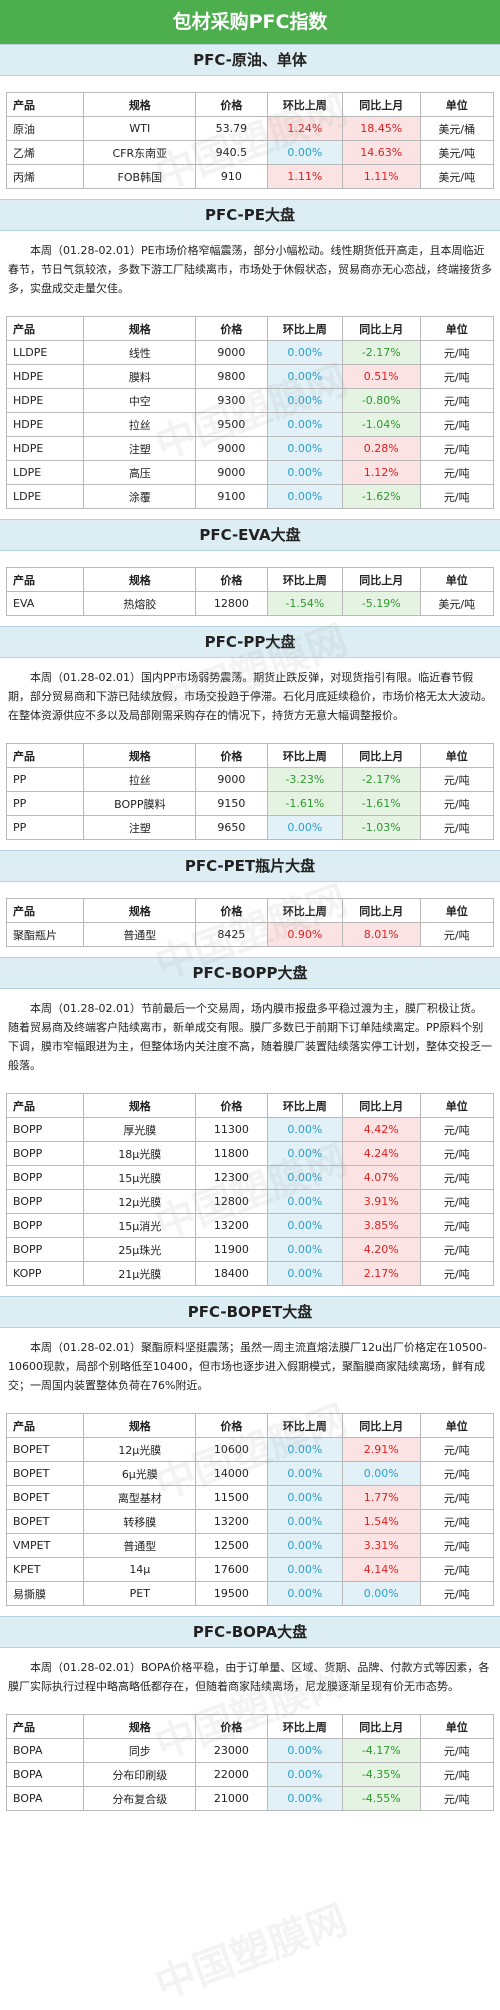 The height and width of the screenshot is (2010, 500). Describe the element at coordinates (140, 1497) in the screenshot. I see `spec-cell: 离型基材` at that location.